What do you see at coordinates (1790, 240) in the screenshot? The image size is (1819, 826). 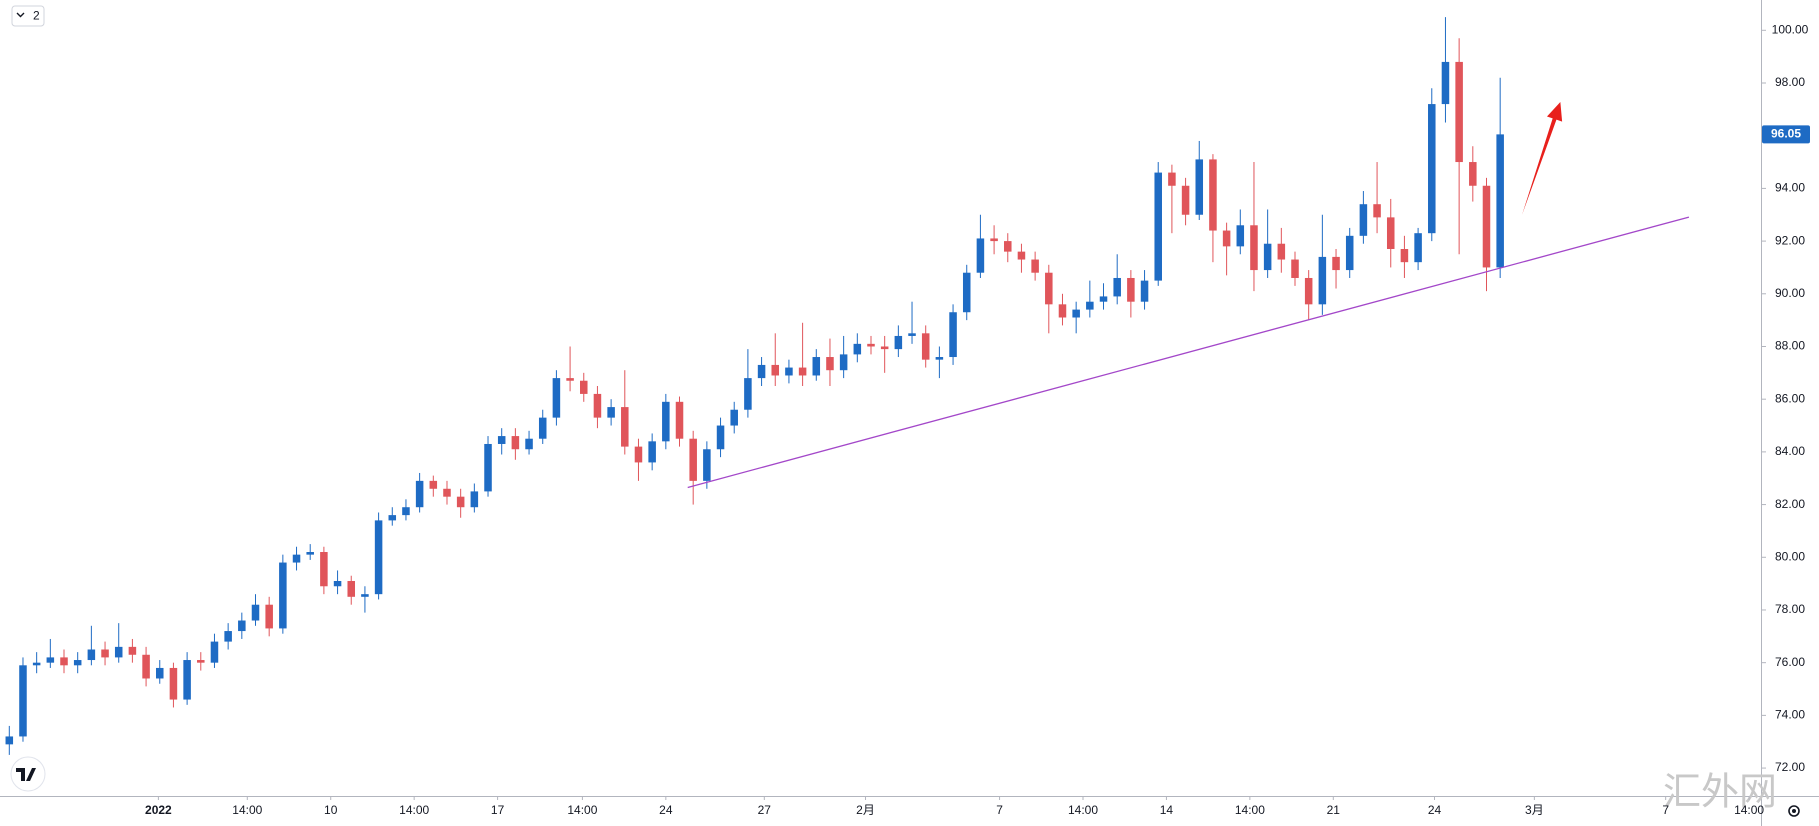 I see `y-tick-label: 92.00` at bounding box center [1790, 240].